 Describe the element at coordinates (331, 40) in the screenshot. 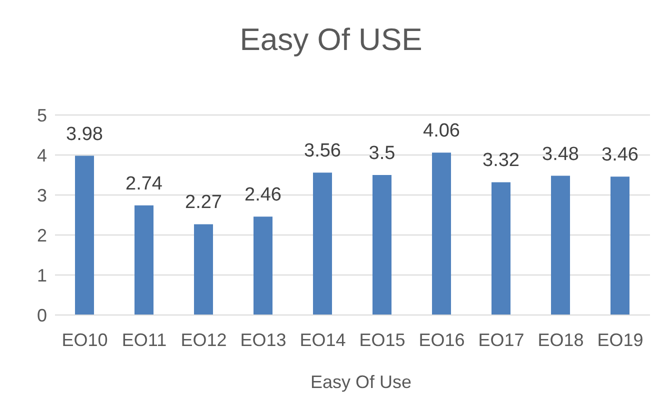

I see `chart-title: Easy Of USE` at that location.